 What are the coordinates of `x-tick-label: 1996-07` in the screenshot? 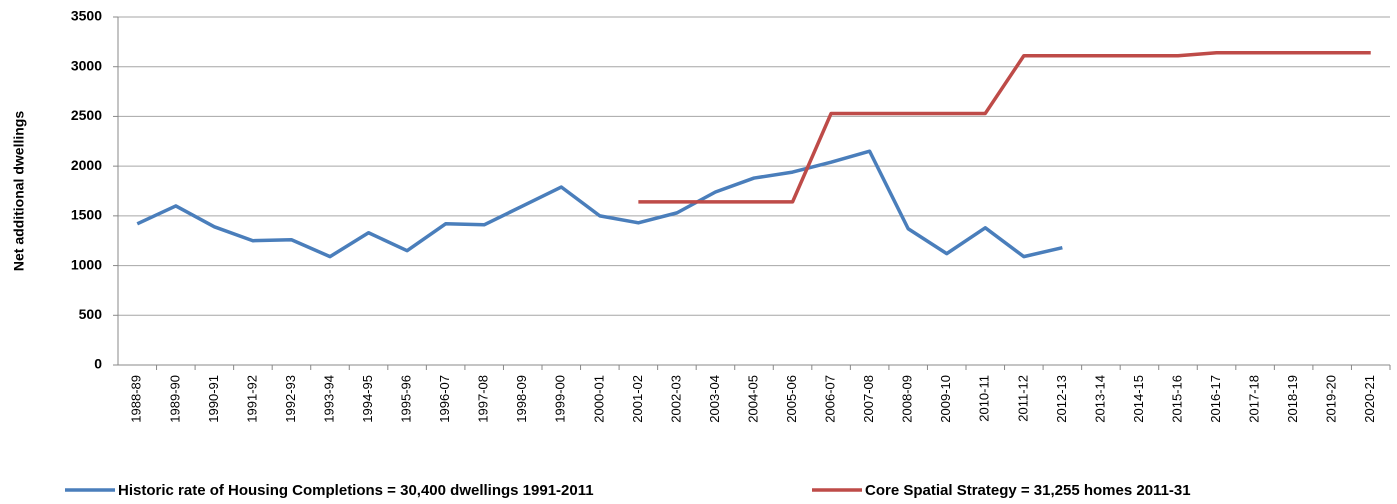 It's located at (444, 399).